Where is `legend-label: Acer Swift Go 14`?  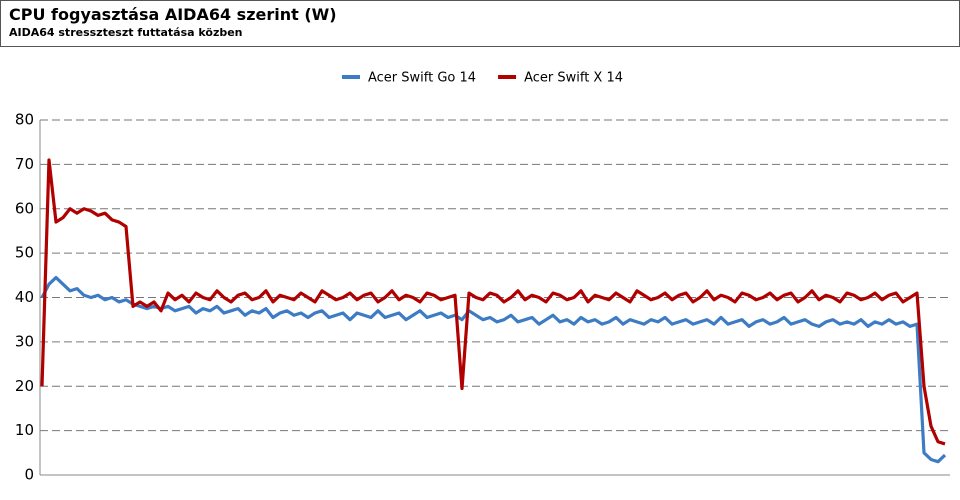
legend-label: Acer Swift Go 14 is located at coordinates (422, 78).